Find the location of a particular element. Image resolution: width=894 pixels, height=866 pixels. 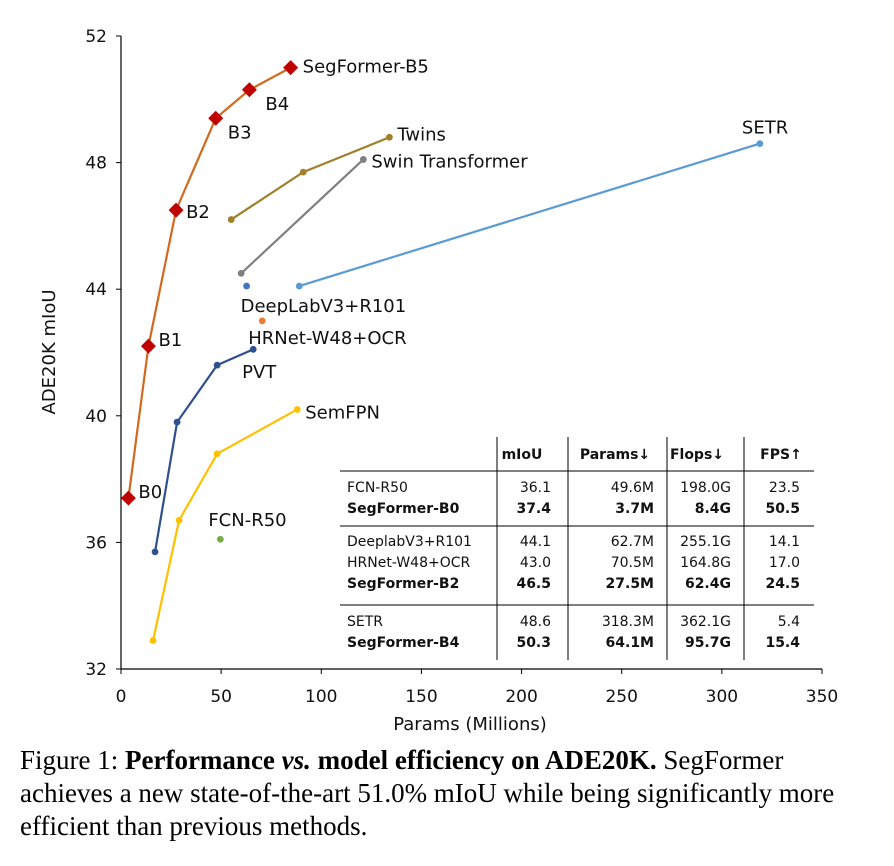

point-label: B1 is located at coordinates (170, 340).